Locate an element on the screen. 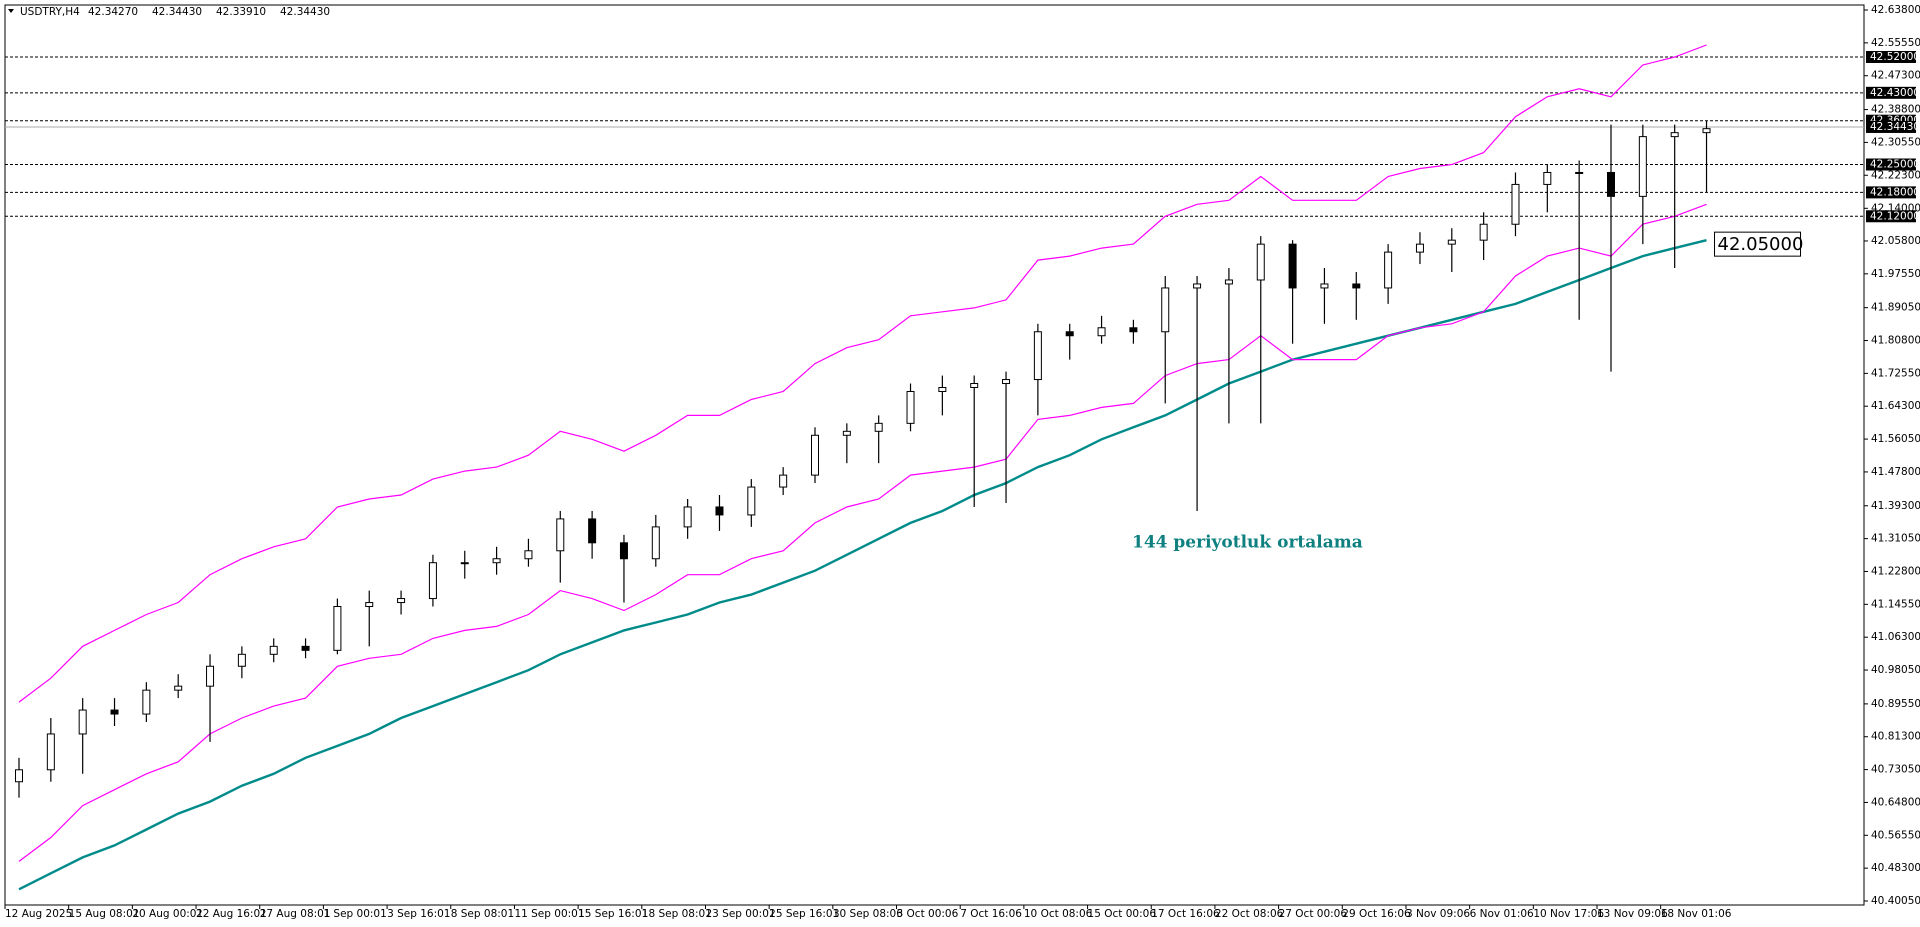 The height and width of the screenshot is (927, 1920). x-tick-label: 1 Sep 00:01 is located at coordinates (354, 914).